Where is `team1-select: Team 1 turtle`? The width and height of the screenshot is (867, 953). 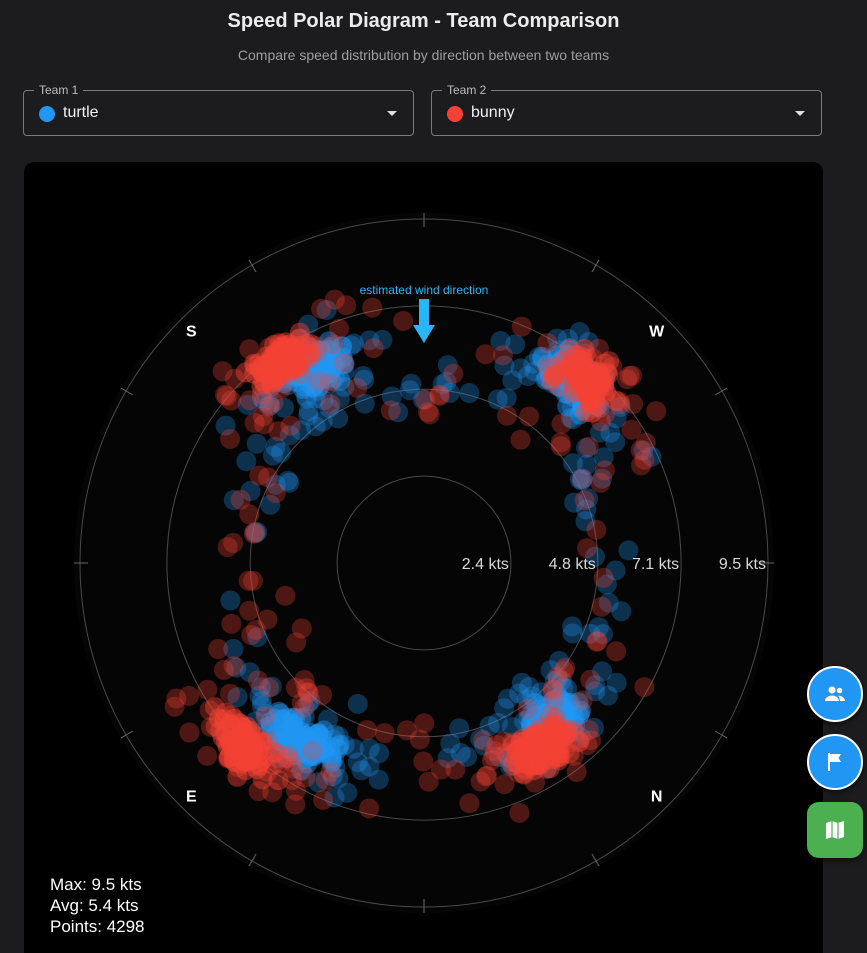 team1-select: Team 1 turtle is located at coordinates (218, 109).